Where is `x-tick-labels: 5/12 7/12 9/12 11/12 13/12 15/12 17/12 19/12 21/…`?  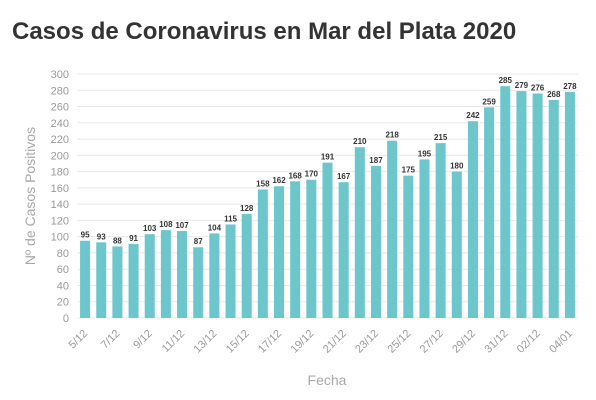 x-tick-labels: 5/12 7/12 9/12 11/12 13/12 15/12 17/12 19/12 21/… is located at coordinates (321, 342).